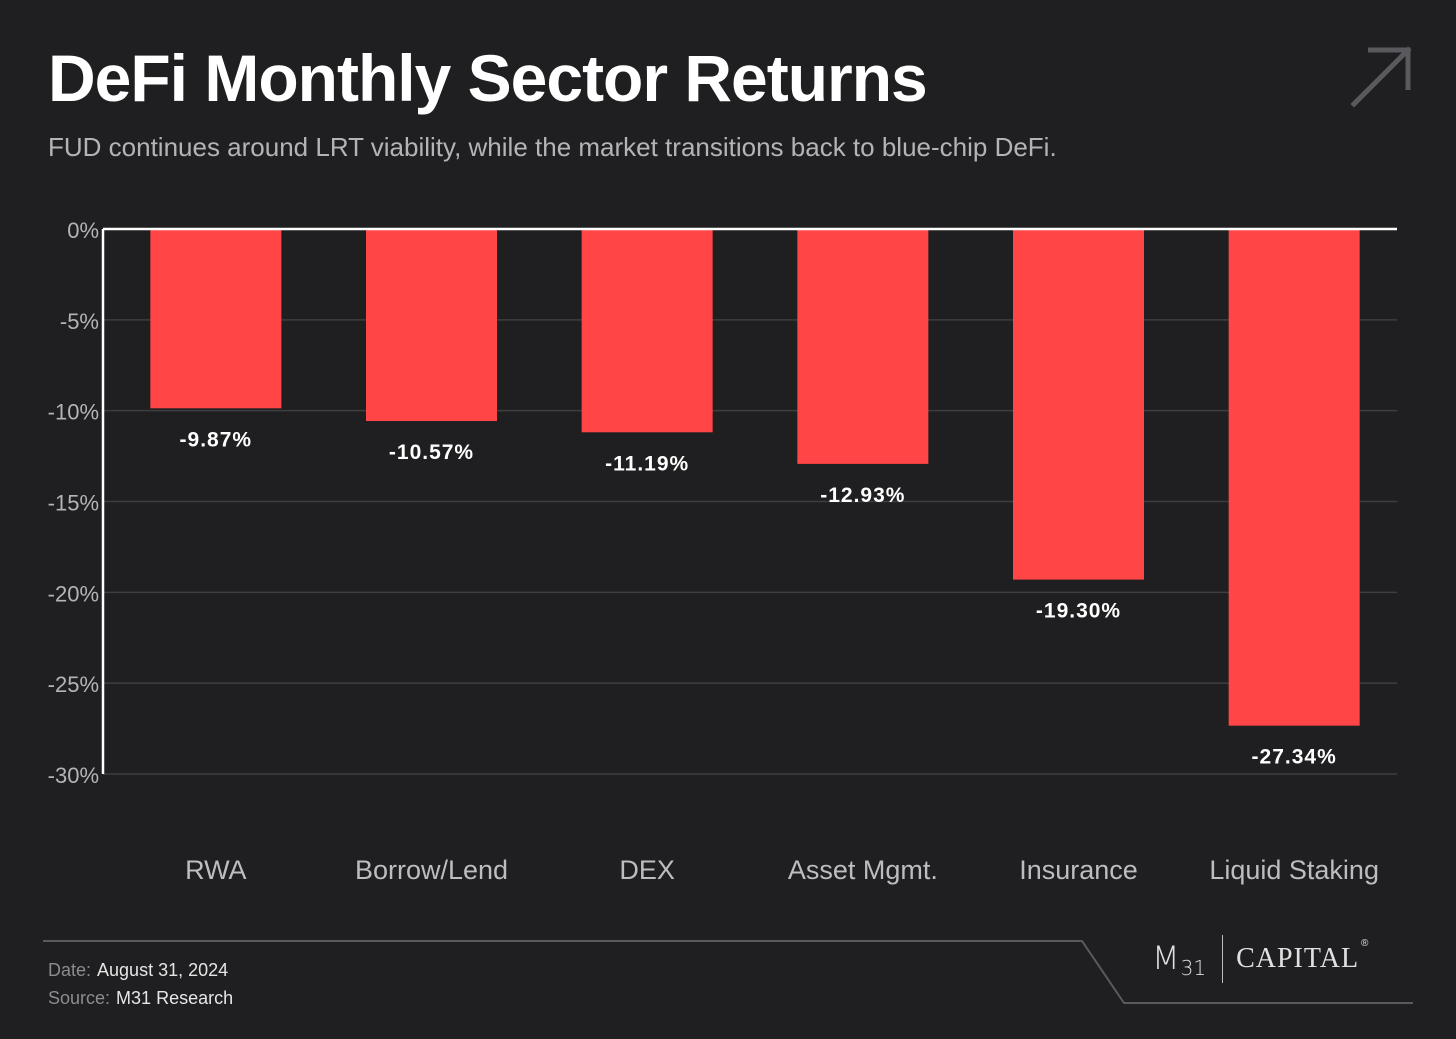 The height and width of the screenshot is (1039, 1456). I want to click on data-label: -9.87%, so click(216, 439).